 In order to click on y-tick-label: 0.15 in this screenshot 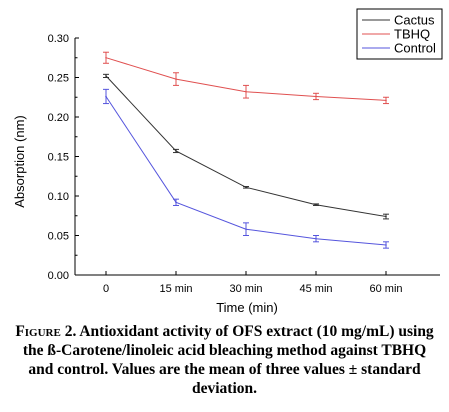, I will do `click(58, 158)`.